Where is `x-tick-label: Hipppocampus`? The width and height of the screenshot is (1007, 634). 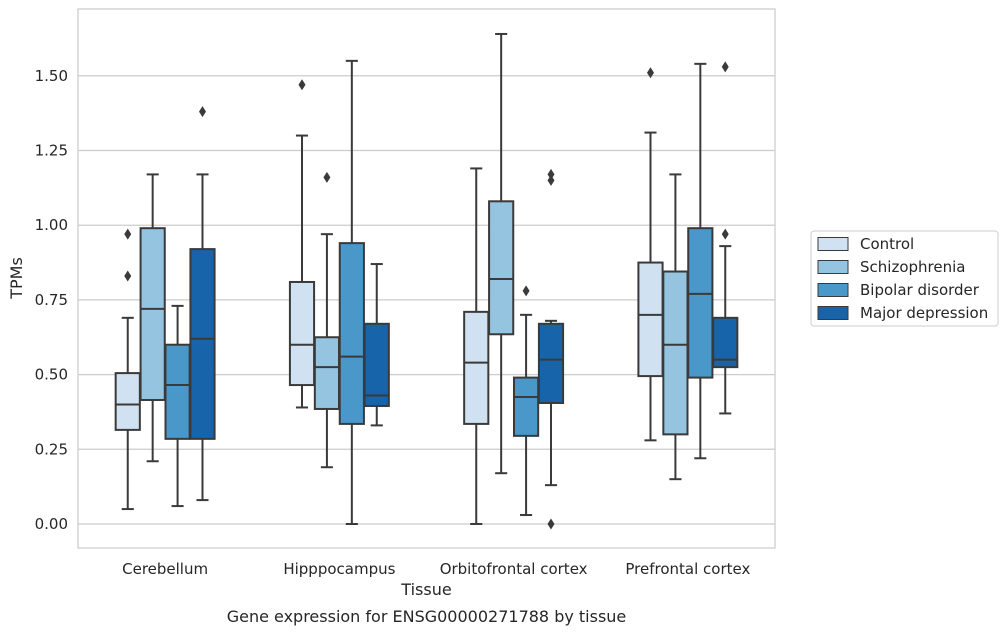 x-tick-label: Hipppocampus is located at coordinates (339, 569).